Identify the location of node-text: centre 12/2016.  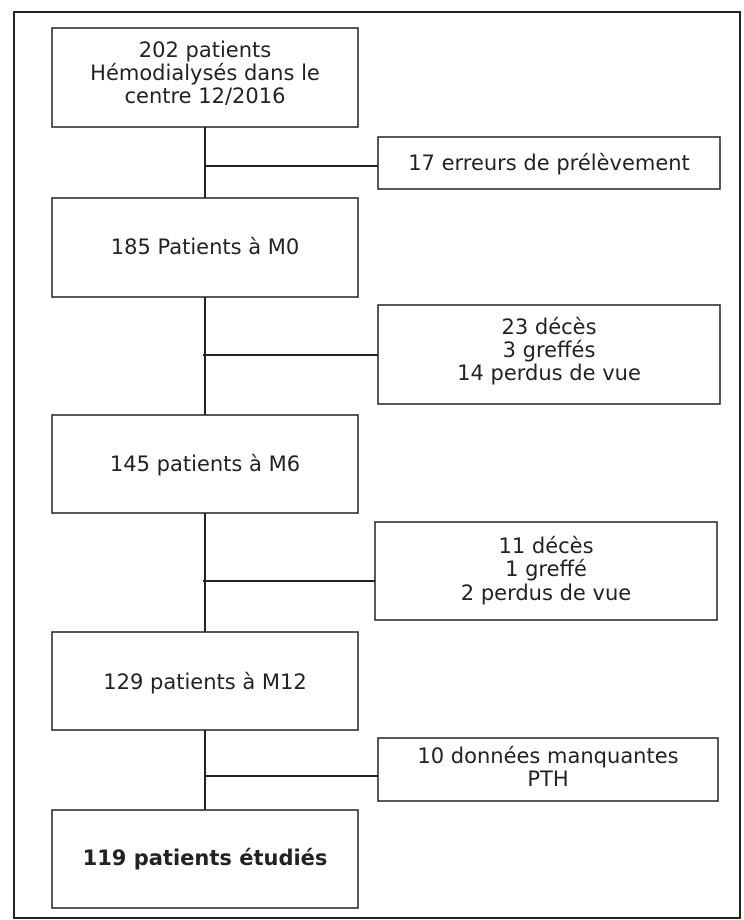
(204, 96).